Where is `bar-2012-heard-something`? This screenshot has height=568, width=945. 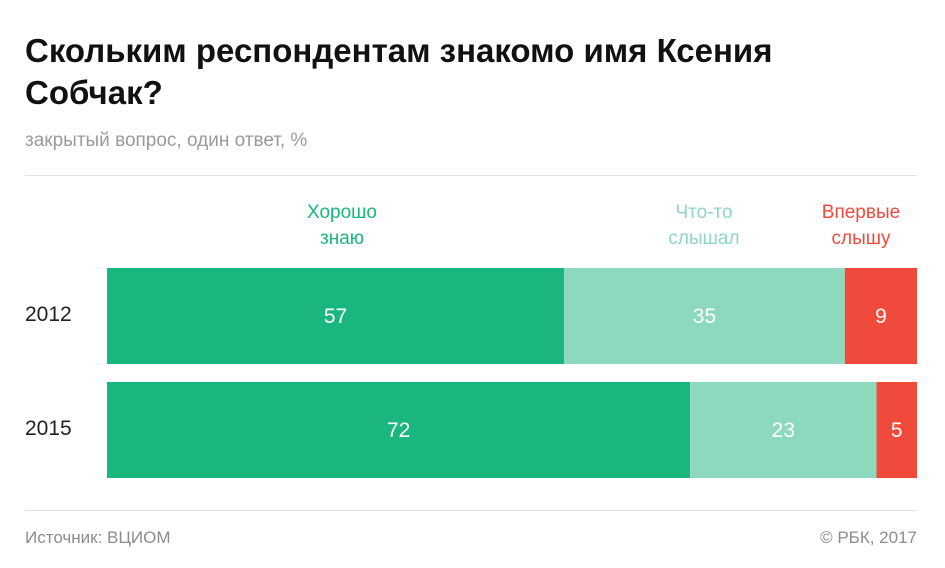 bar-2012-heard-something is located at coordinates (704, 316).